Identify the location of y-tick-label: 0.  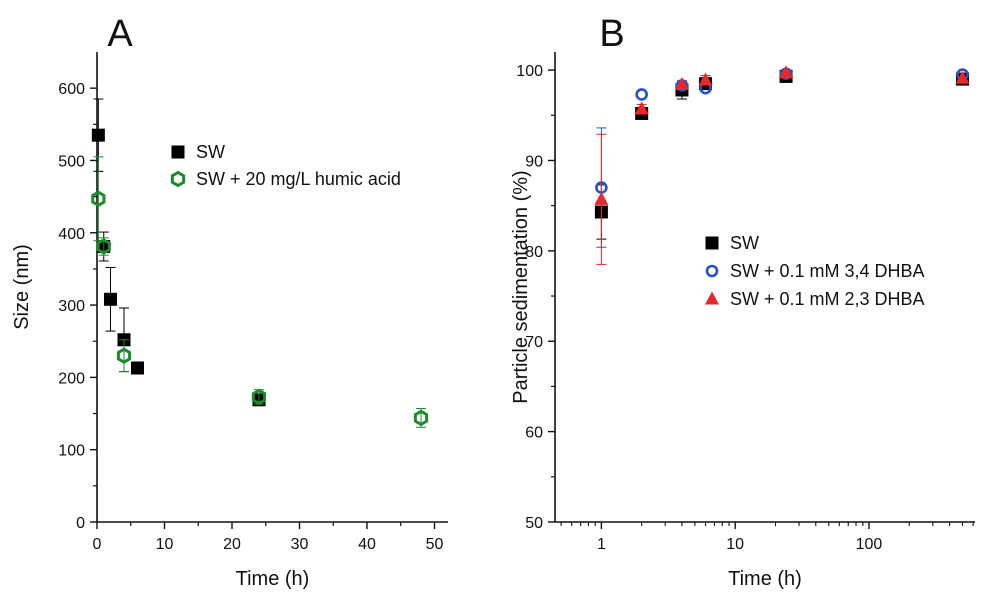
(80, 523).